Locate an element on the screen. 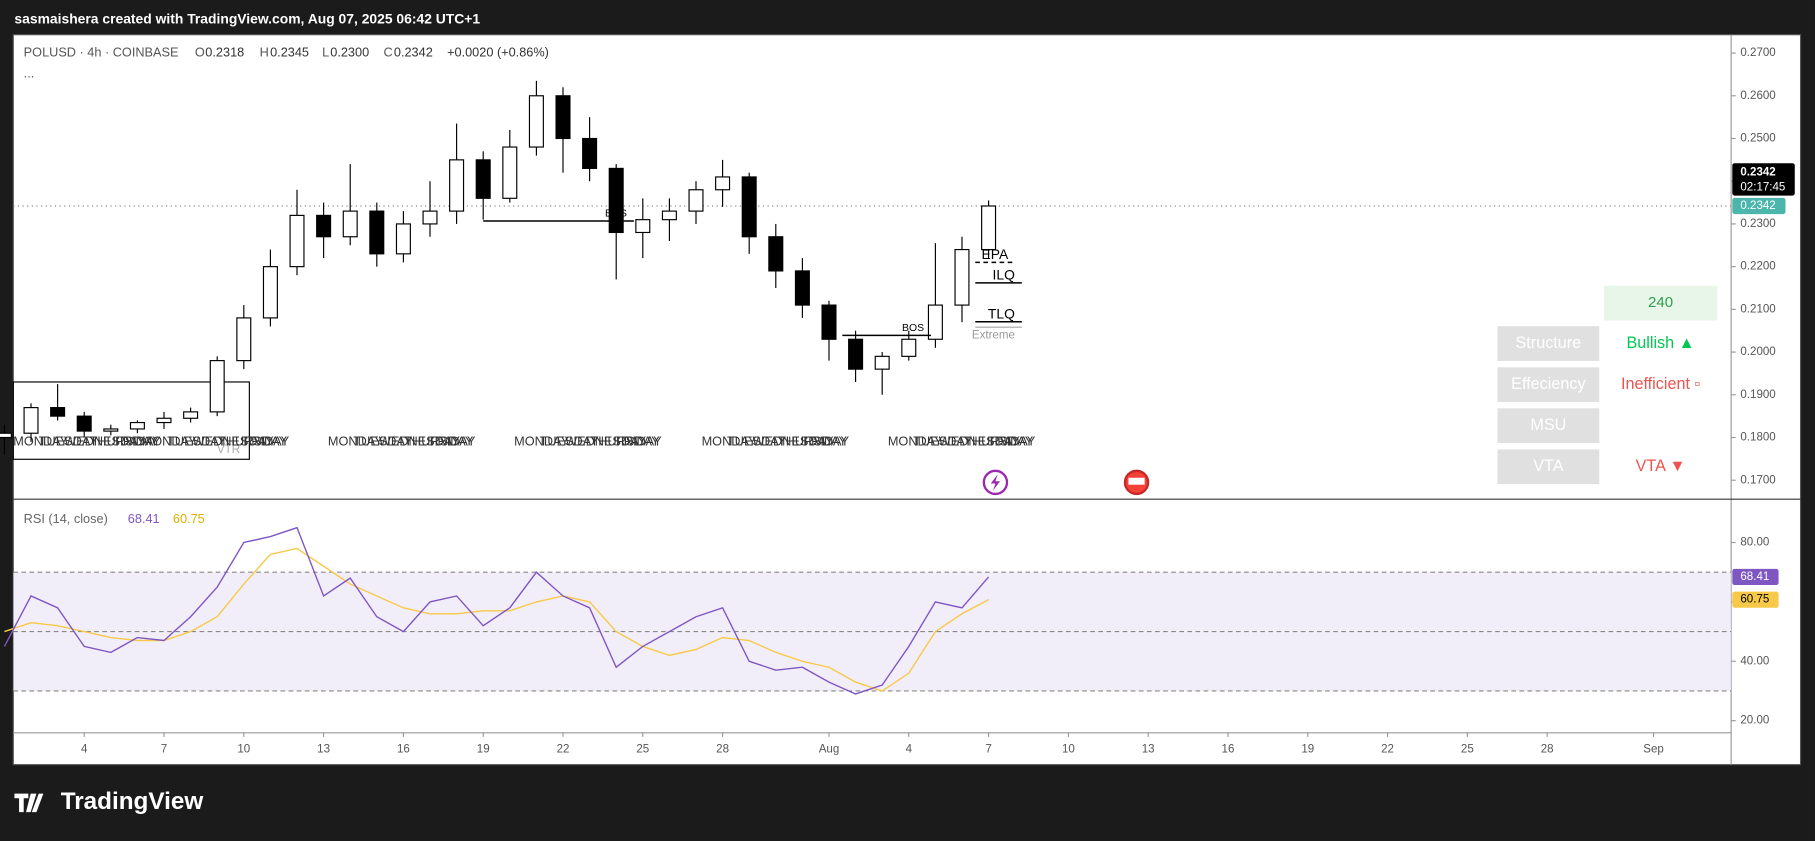  panel-key: Effeciency is located at coordinates (1548, 384).